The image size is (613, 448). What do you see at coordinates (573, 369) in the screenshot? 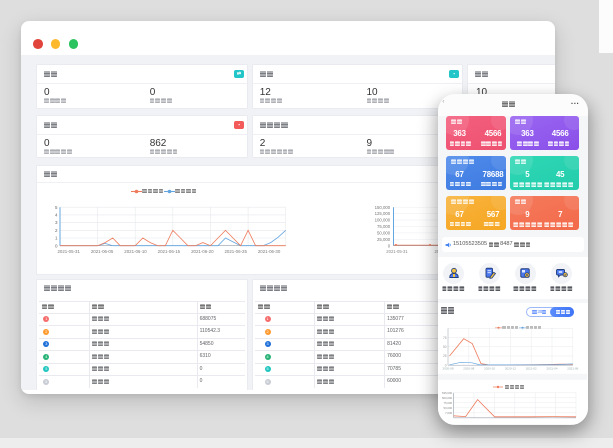
I see `svg-text: 2021-06` at bounding box center [573, 369].